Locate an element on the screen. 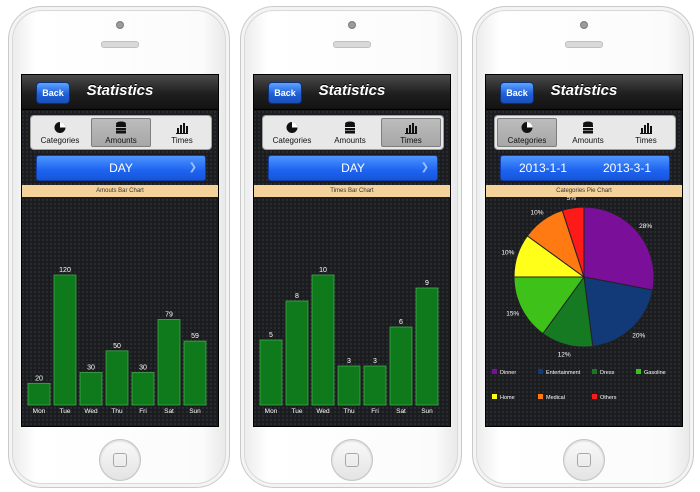 The width and height of the screenshot is (700, 492). navigation-bar: Back Statistics is located at coordinates (584, 92).